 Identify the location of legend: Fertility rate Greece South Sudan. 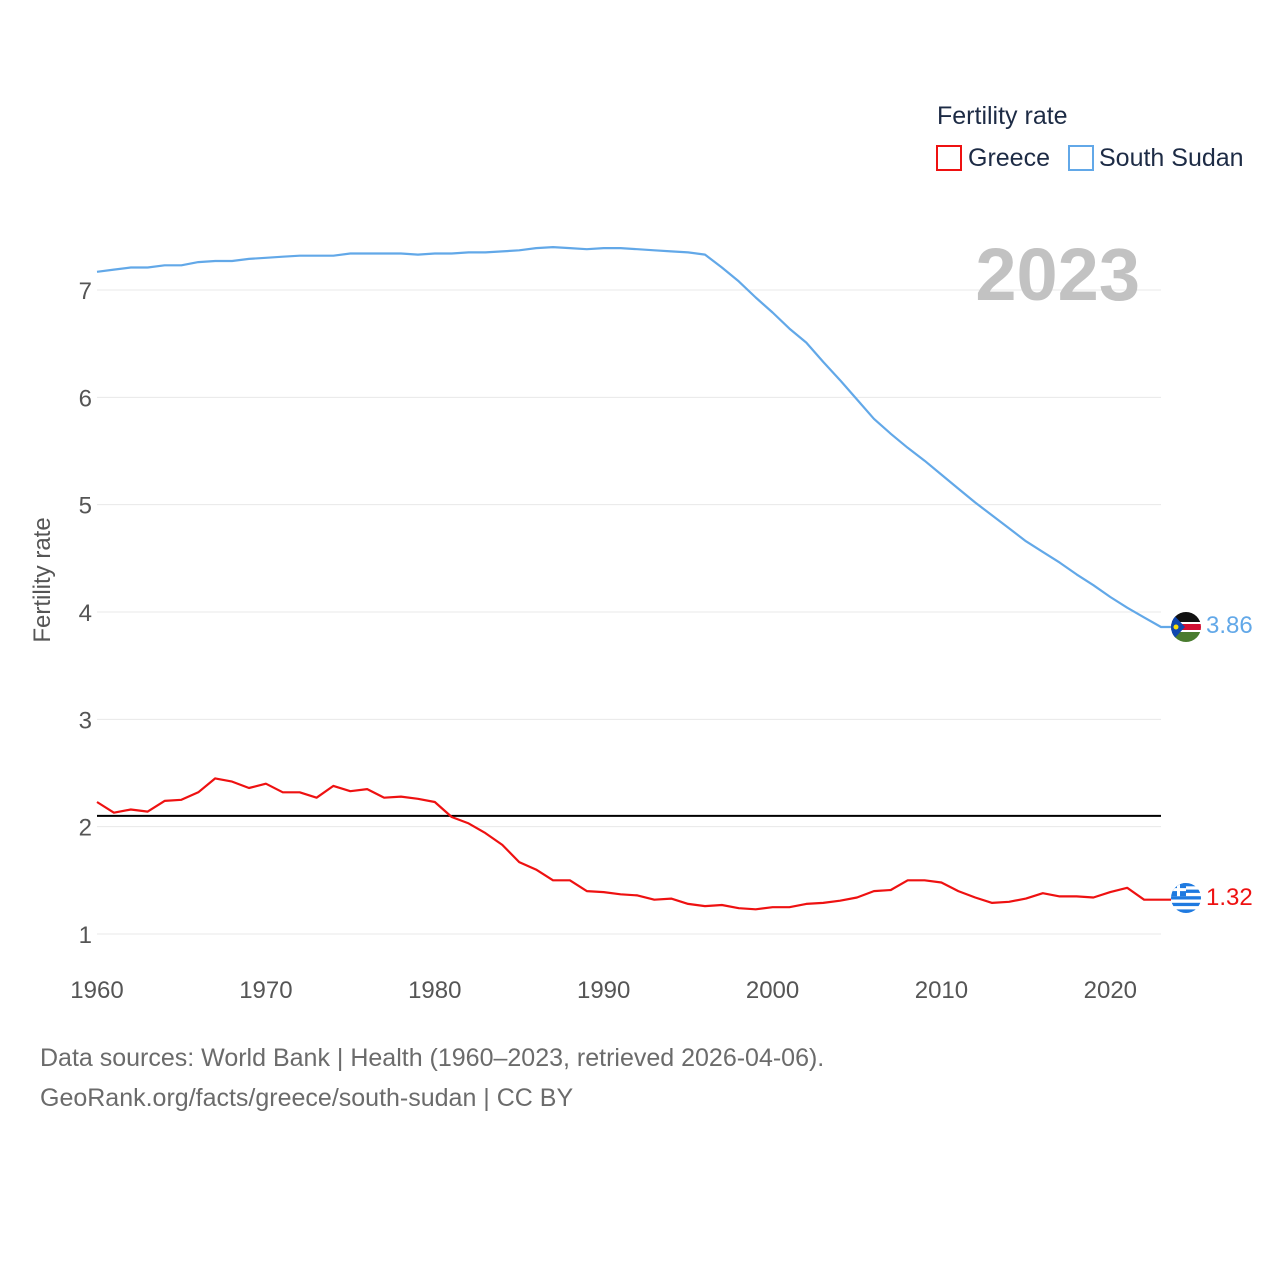
(1090, 137).